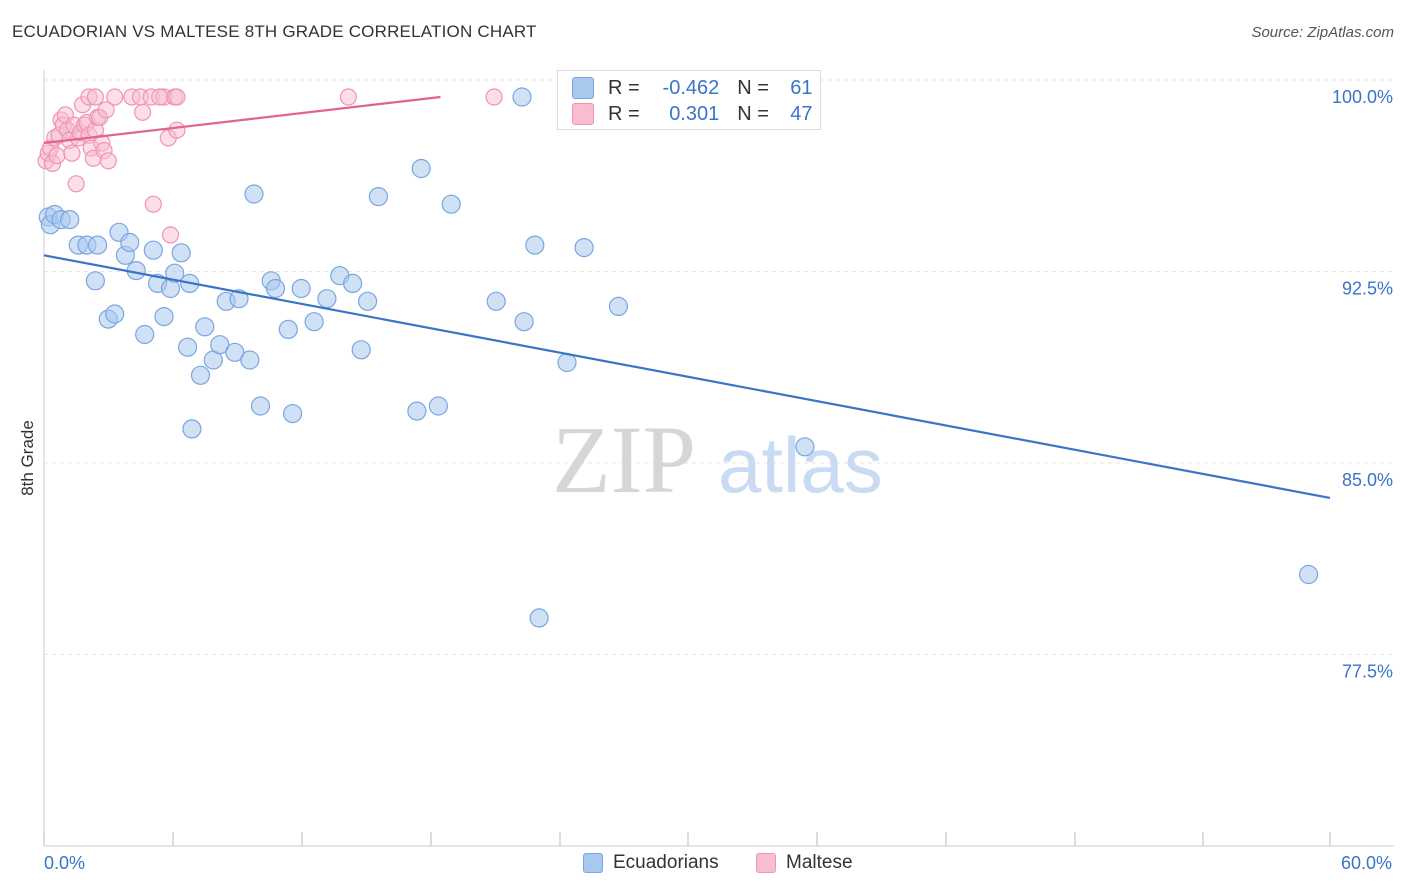 The image size is (1406, 892). I want to click on stats-swatch-ecuadorians, so click(583, 88).